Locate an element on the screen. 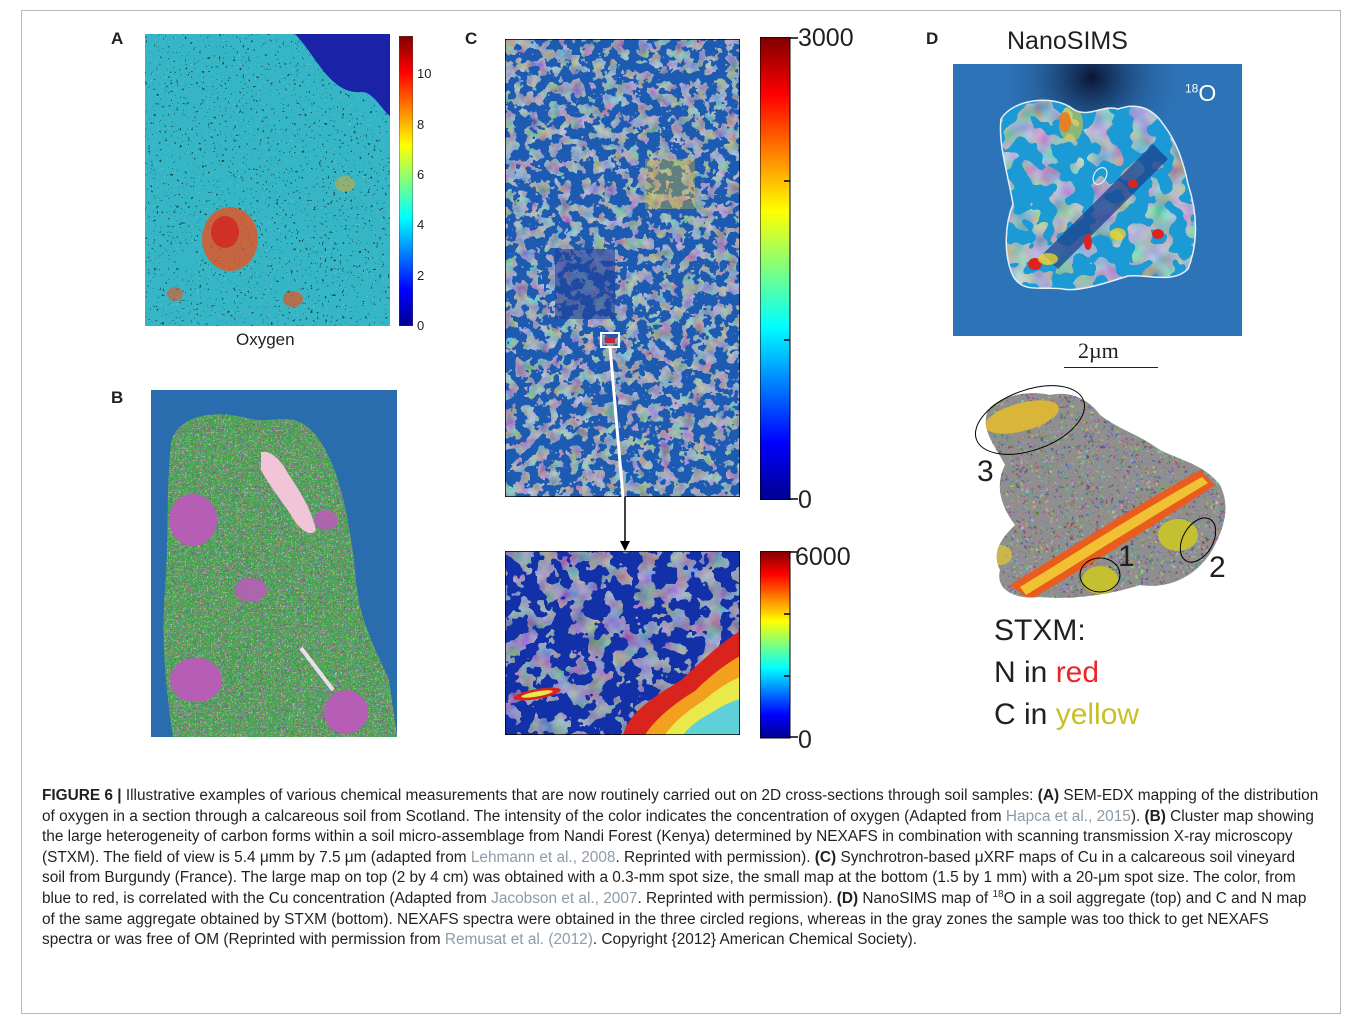 The width and height of the screenshot is (1357, 1017). panel-d-n-prefix: N in is located at coordinates (1025, 672).